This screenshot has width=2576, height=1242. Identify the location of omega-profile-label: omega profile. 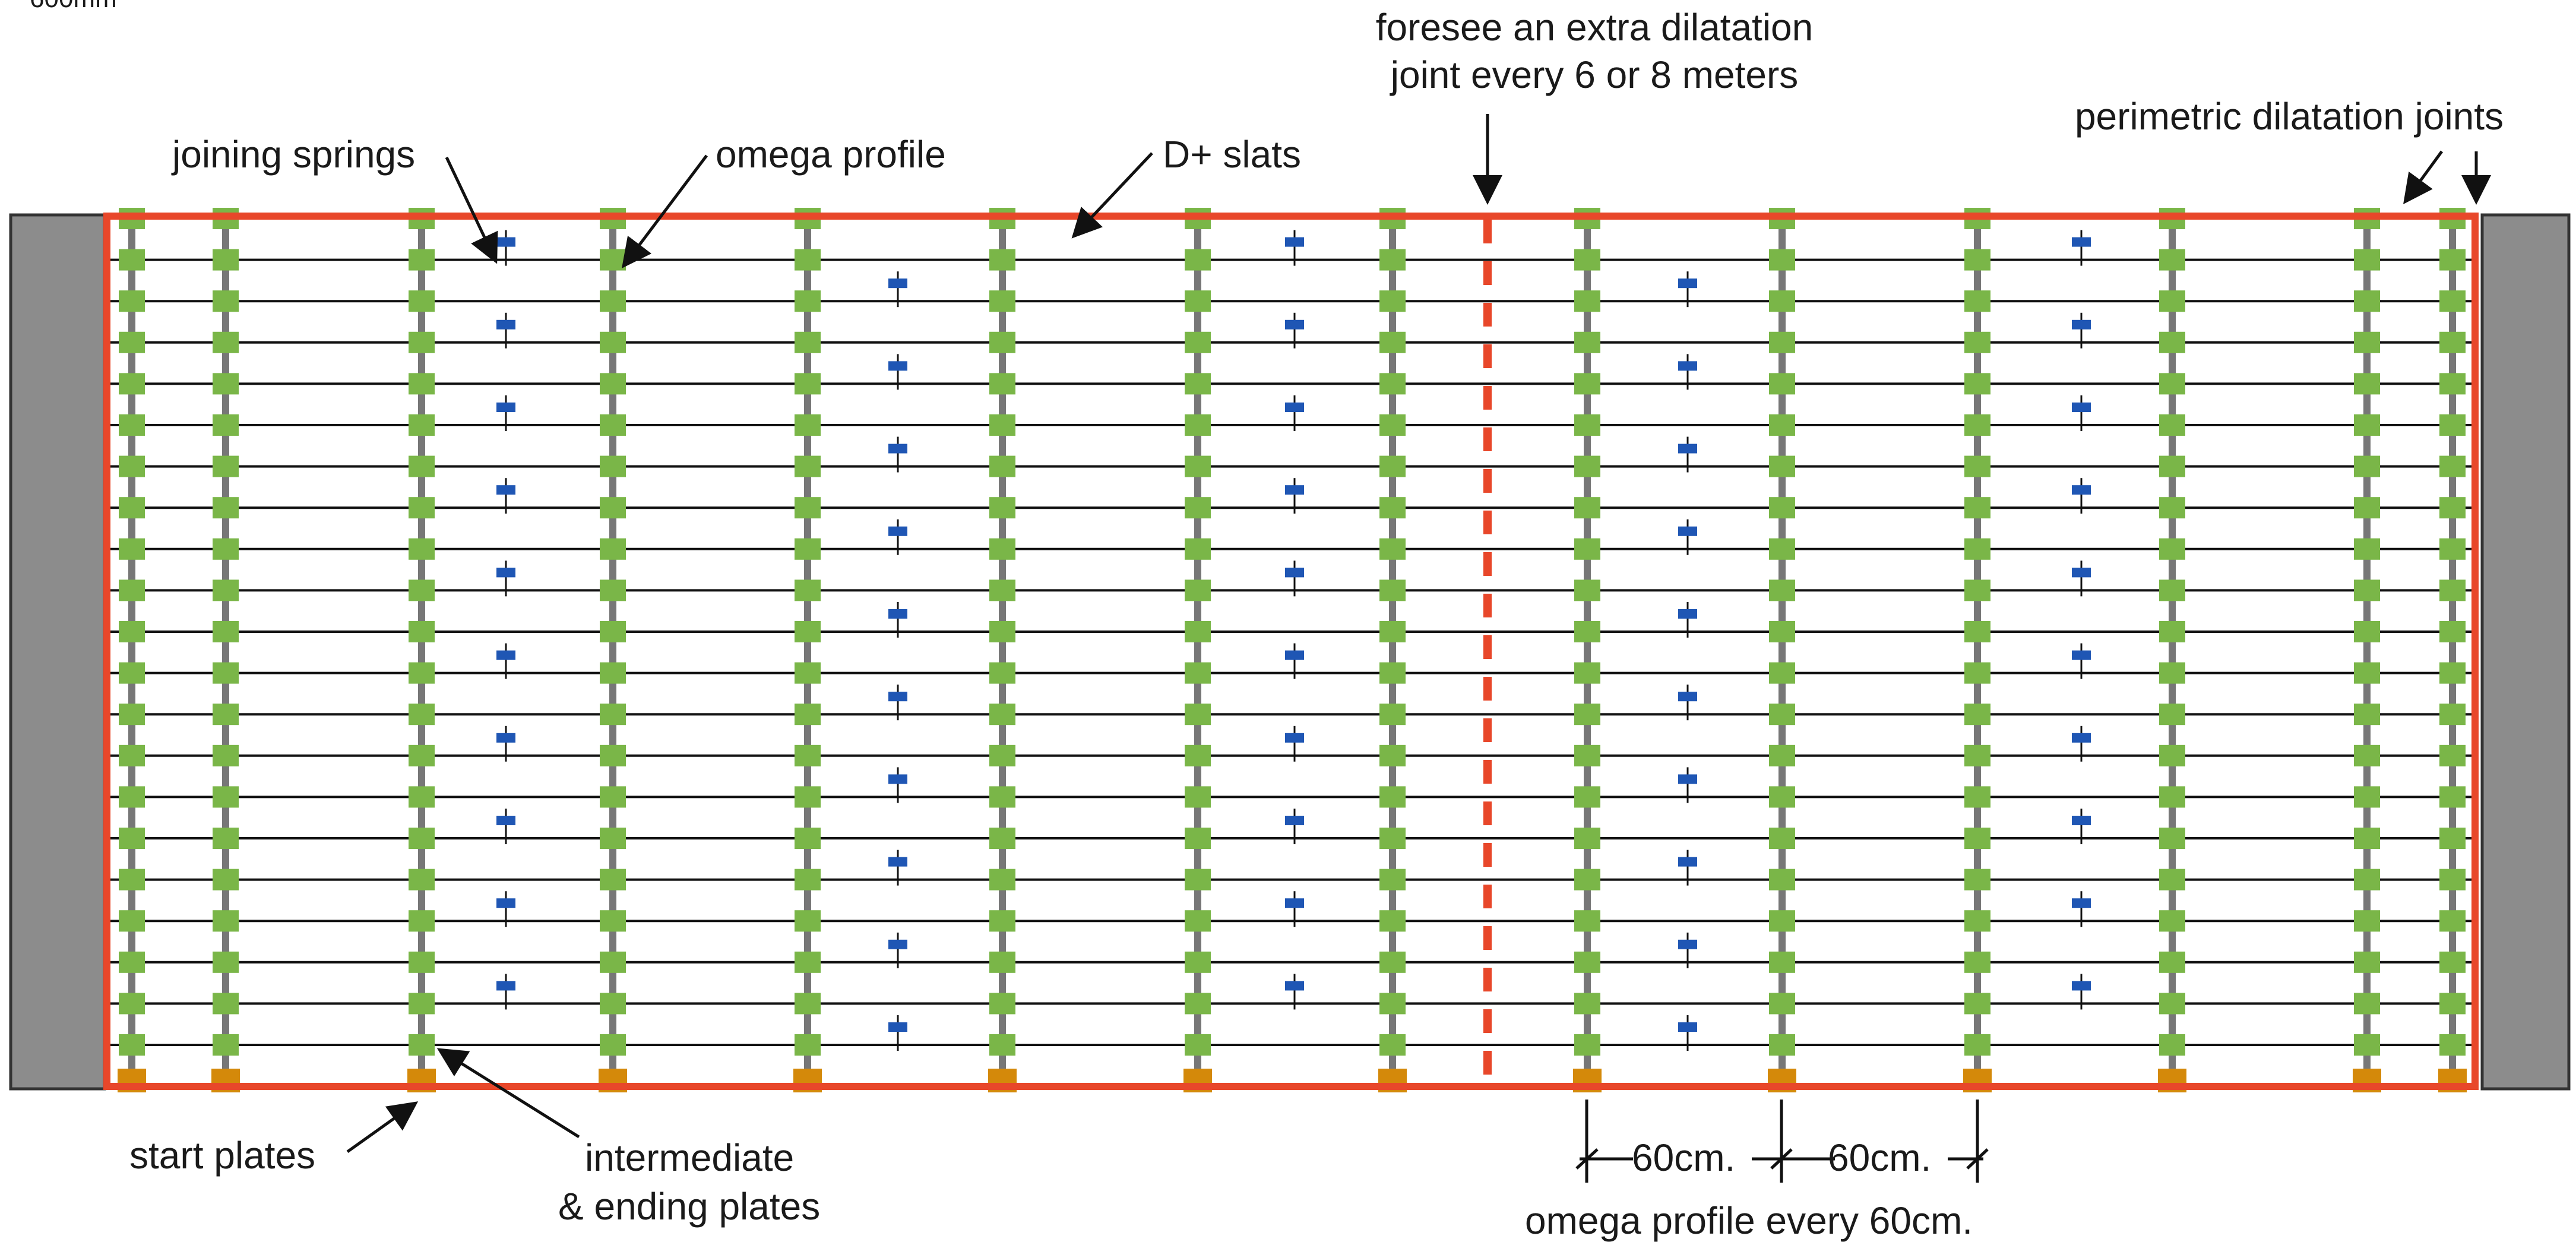
(831, 154).